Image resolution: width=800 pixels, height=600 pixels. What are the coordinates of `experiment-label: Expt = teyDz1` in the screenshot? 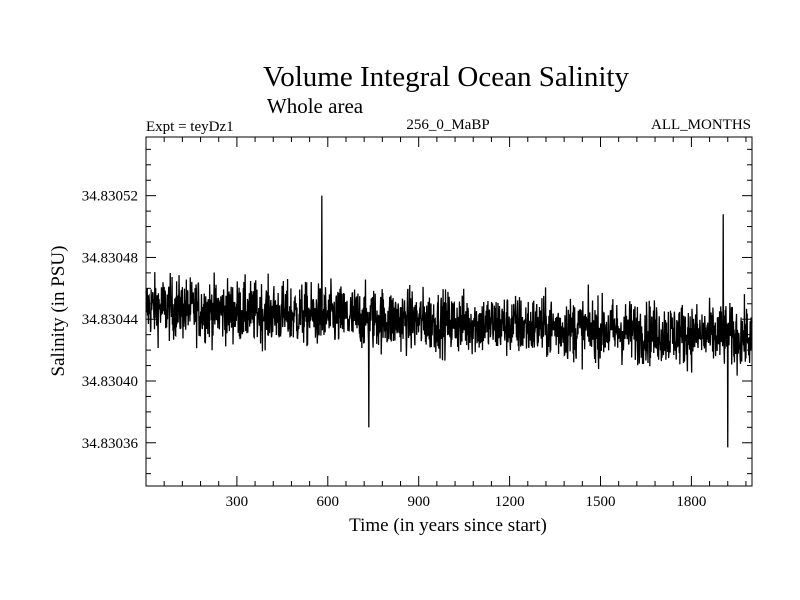 It's located at (190, 127).